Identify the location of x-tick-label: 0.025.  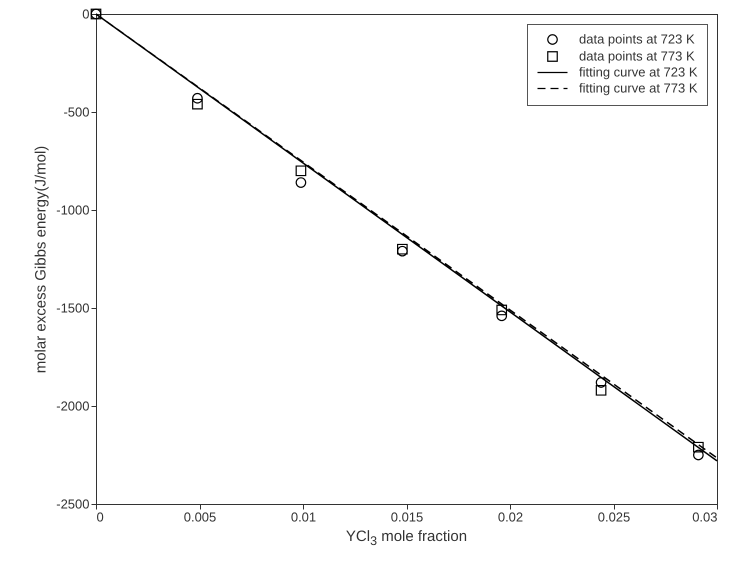
(614, 517).